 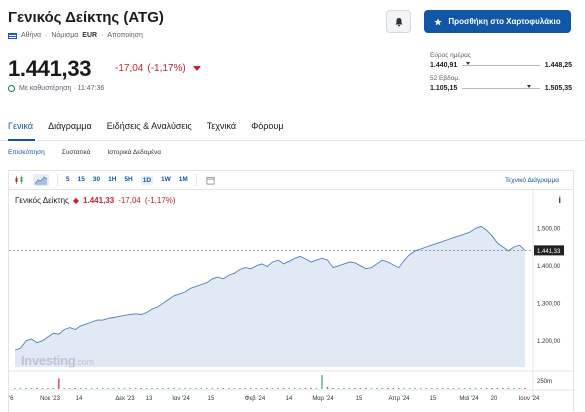 What do you see at coordinates (62, 88) in the screenshot?
I see `delay-text: Με καθυστέρηση · 11:47:36` at bounding box center [62, 88].